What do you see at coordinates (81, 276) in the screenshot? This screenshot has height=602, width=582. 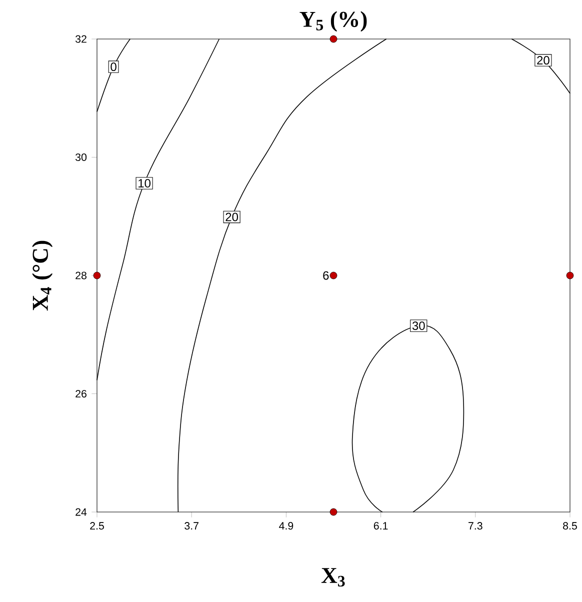 I see `y-tick-label: 28` at bounding box center [81, 276].